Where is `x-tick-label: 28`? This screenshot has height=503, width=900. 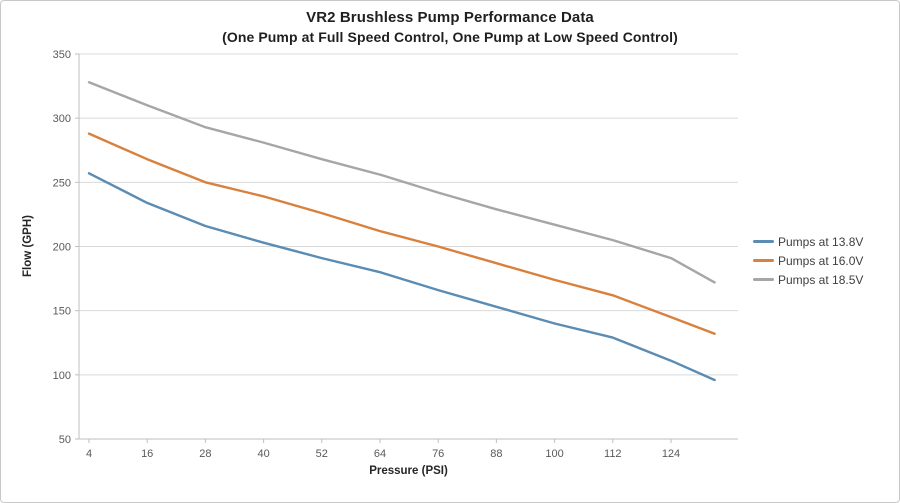
x-tick-label: 28 is located at coordinates (205, 454).